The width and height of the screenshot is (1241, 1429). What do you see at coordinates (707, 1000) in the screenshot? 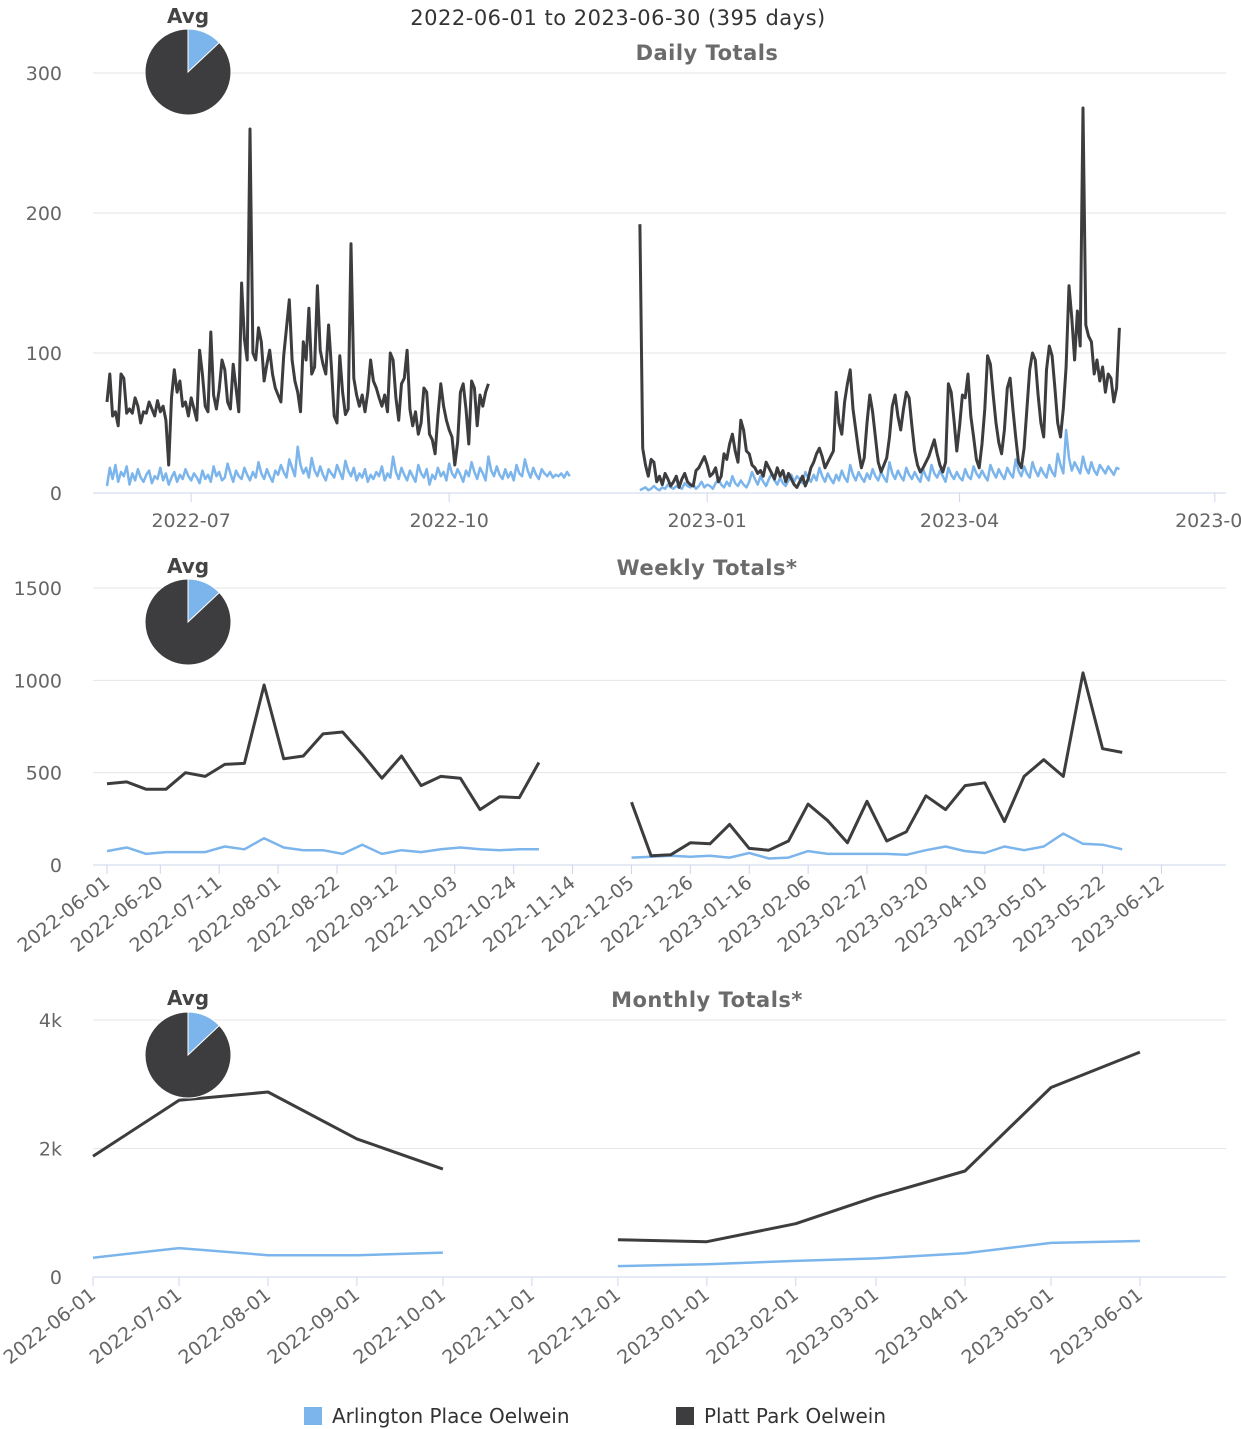
I see `chart-title: Monthly Totals*` at bounding box center [707, 1000].